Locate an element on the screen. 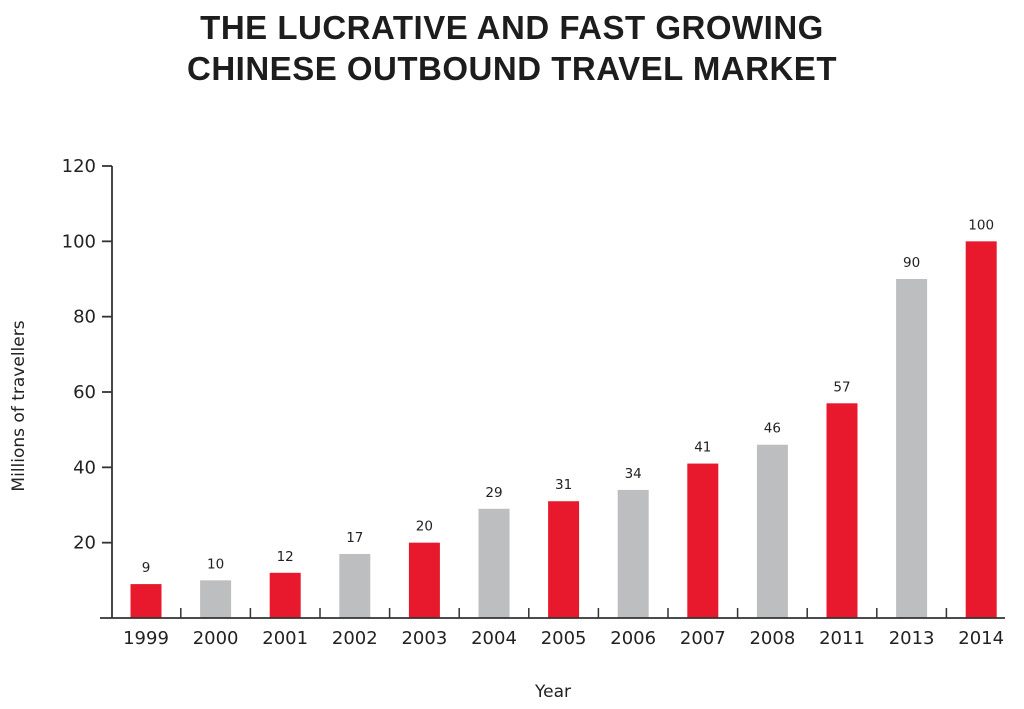  bar-2013 is located at coordinates (912, 448).